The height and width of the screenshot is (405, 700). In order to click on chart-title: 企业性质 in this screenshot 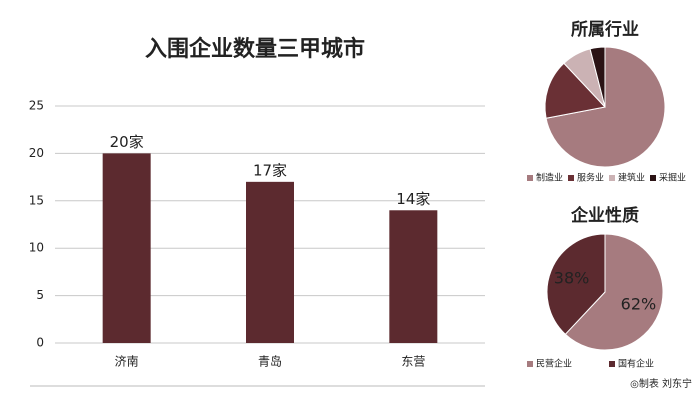, I will do `click(604, 215)`.